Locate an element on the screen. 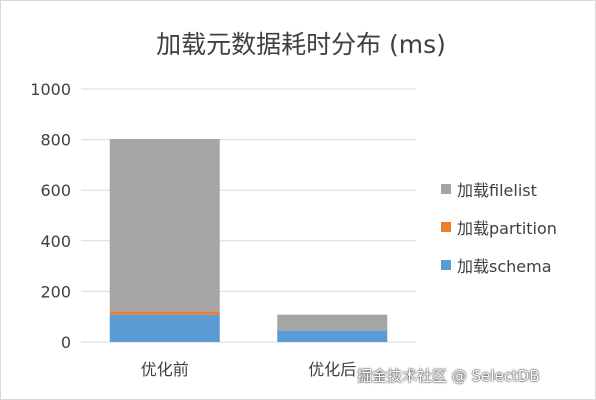 The image size is (596, 400). legend-item: 加载filelist is located at coordinates (499, 189).